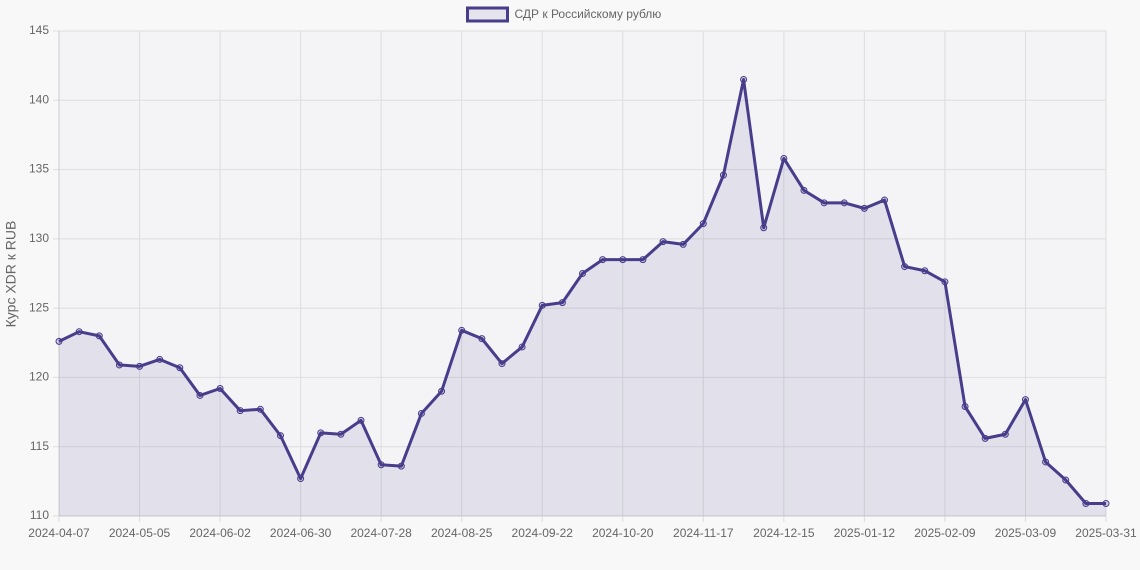 The width and height of the screenshot is (1140, 570). Describe the element at coordinates (703, 533) in the screenshot. I see `x-tick-label: 2024-11-17` at that location.